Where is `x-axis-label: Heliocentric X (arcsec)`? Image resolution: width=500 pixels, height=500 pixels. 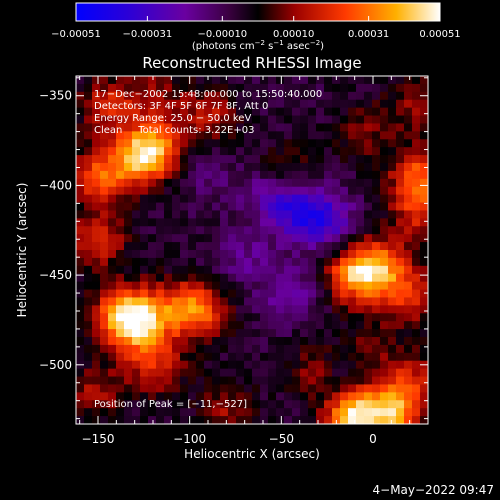
x-axis-label: Heliocentric X (arcsec) is located at coordinates (252, 454).